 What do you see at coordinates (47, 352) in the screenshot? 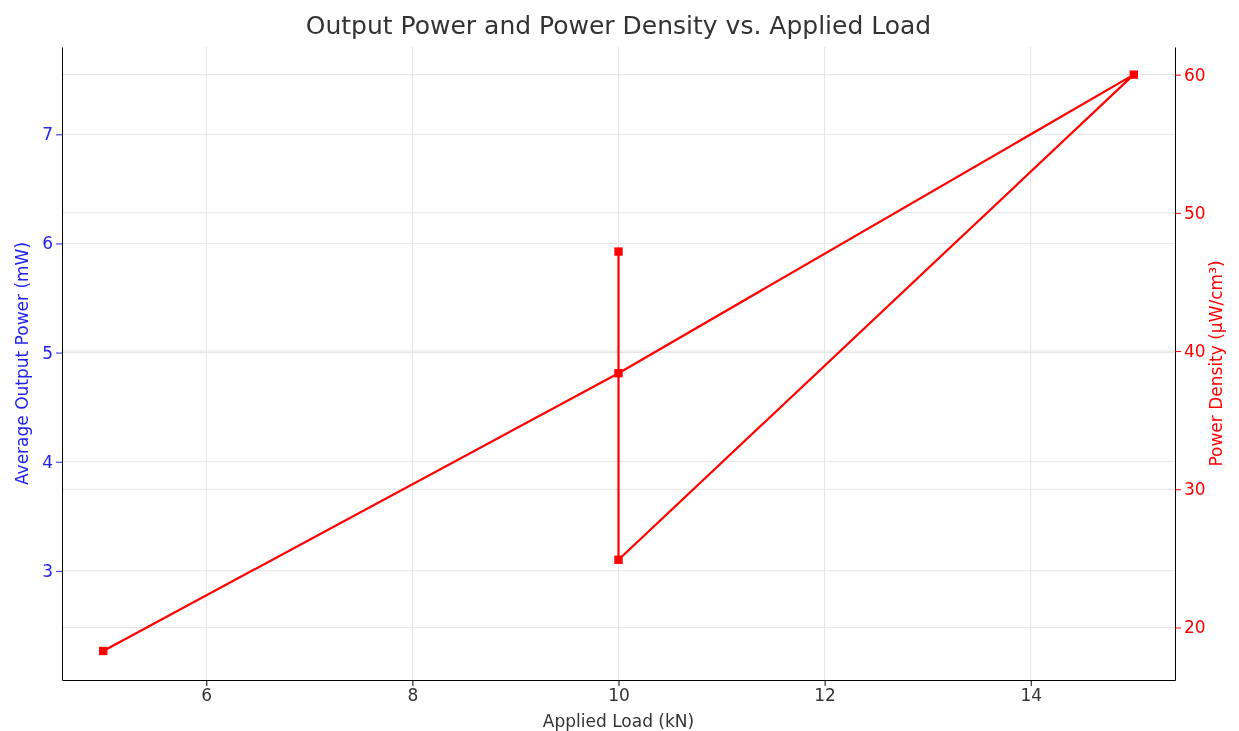
I see `y-tick-label: 5` at bounding box center [47, 352].